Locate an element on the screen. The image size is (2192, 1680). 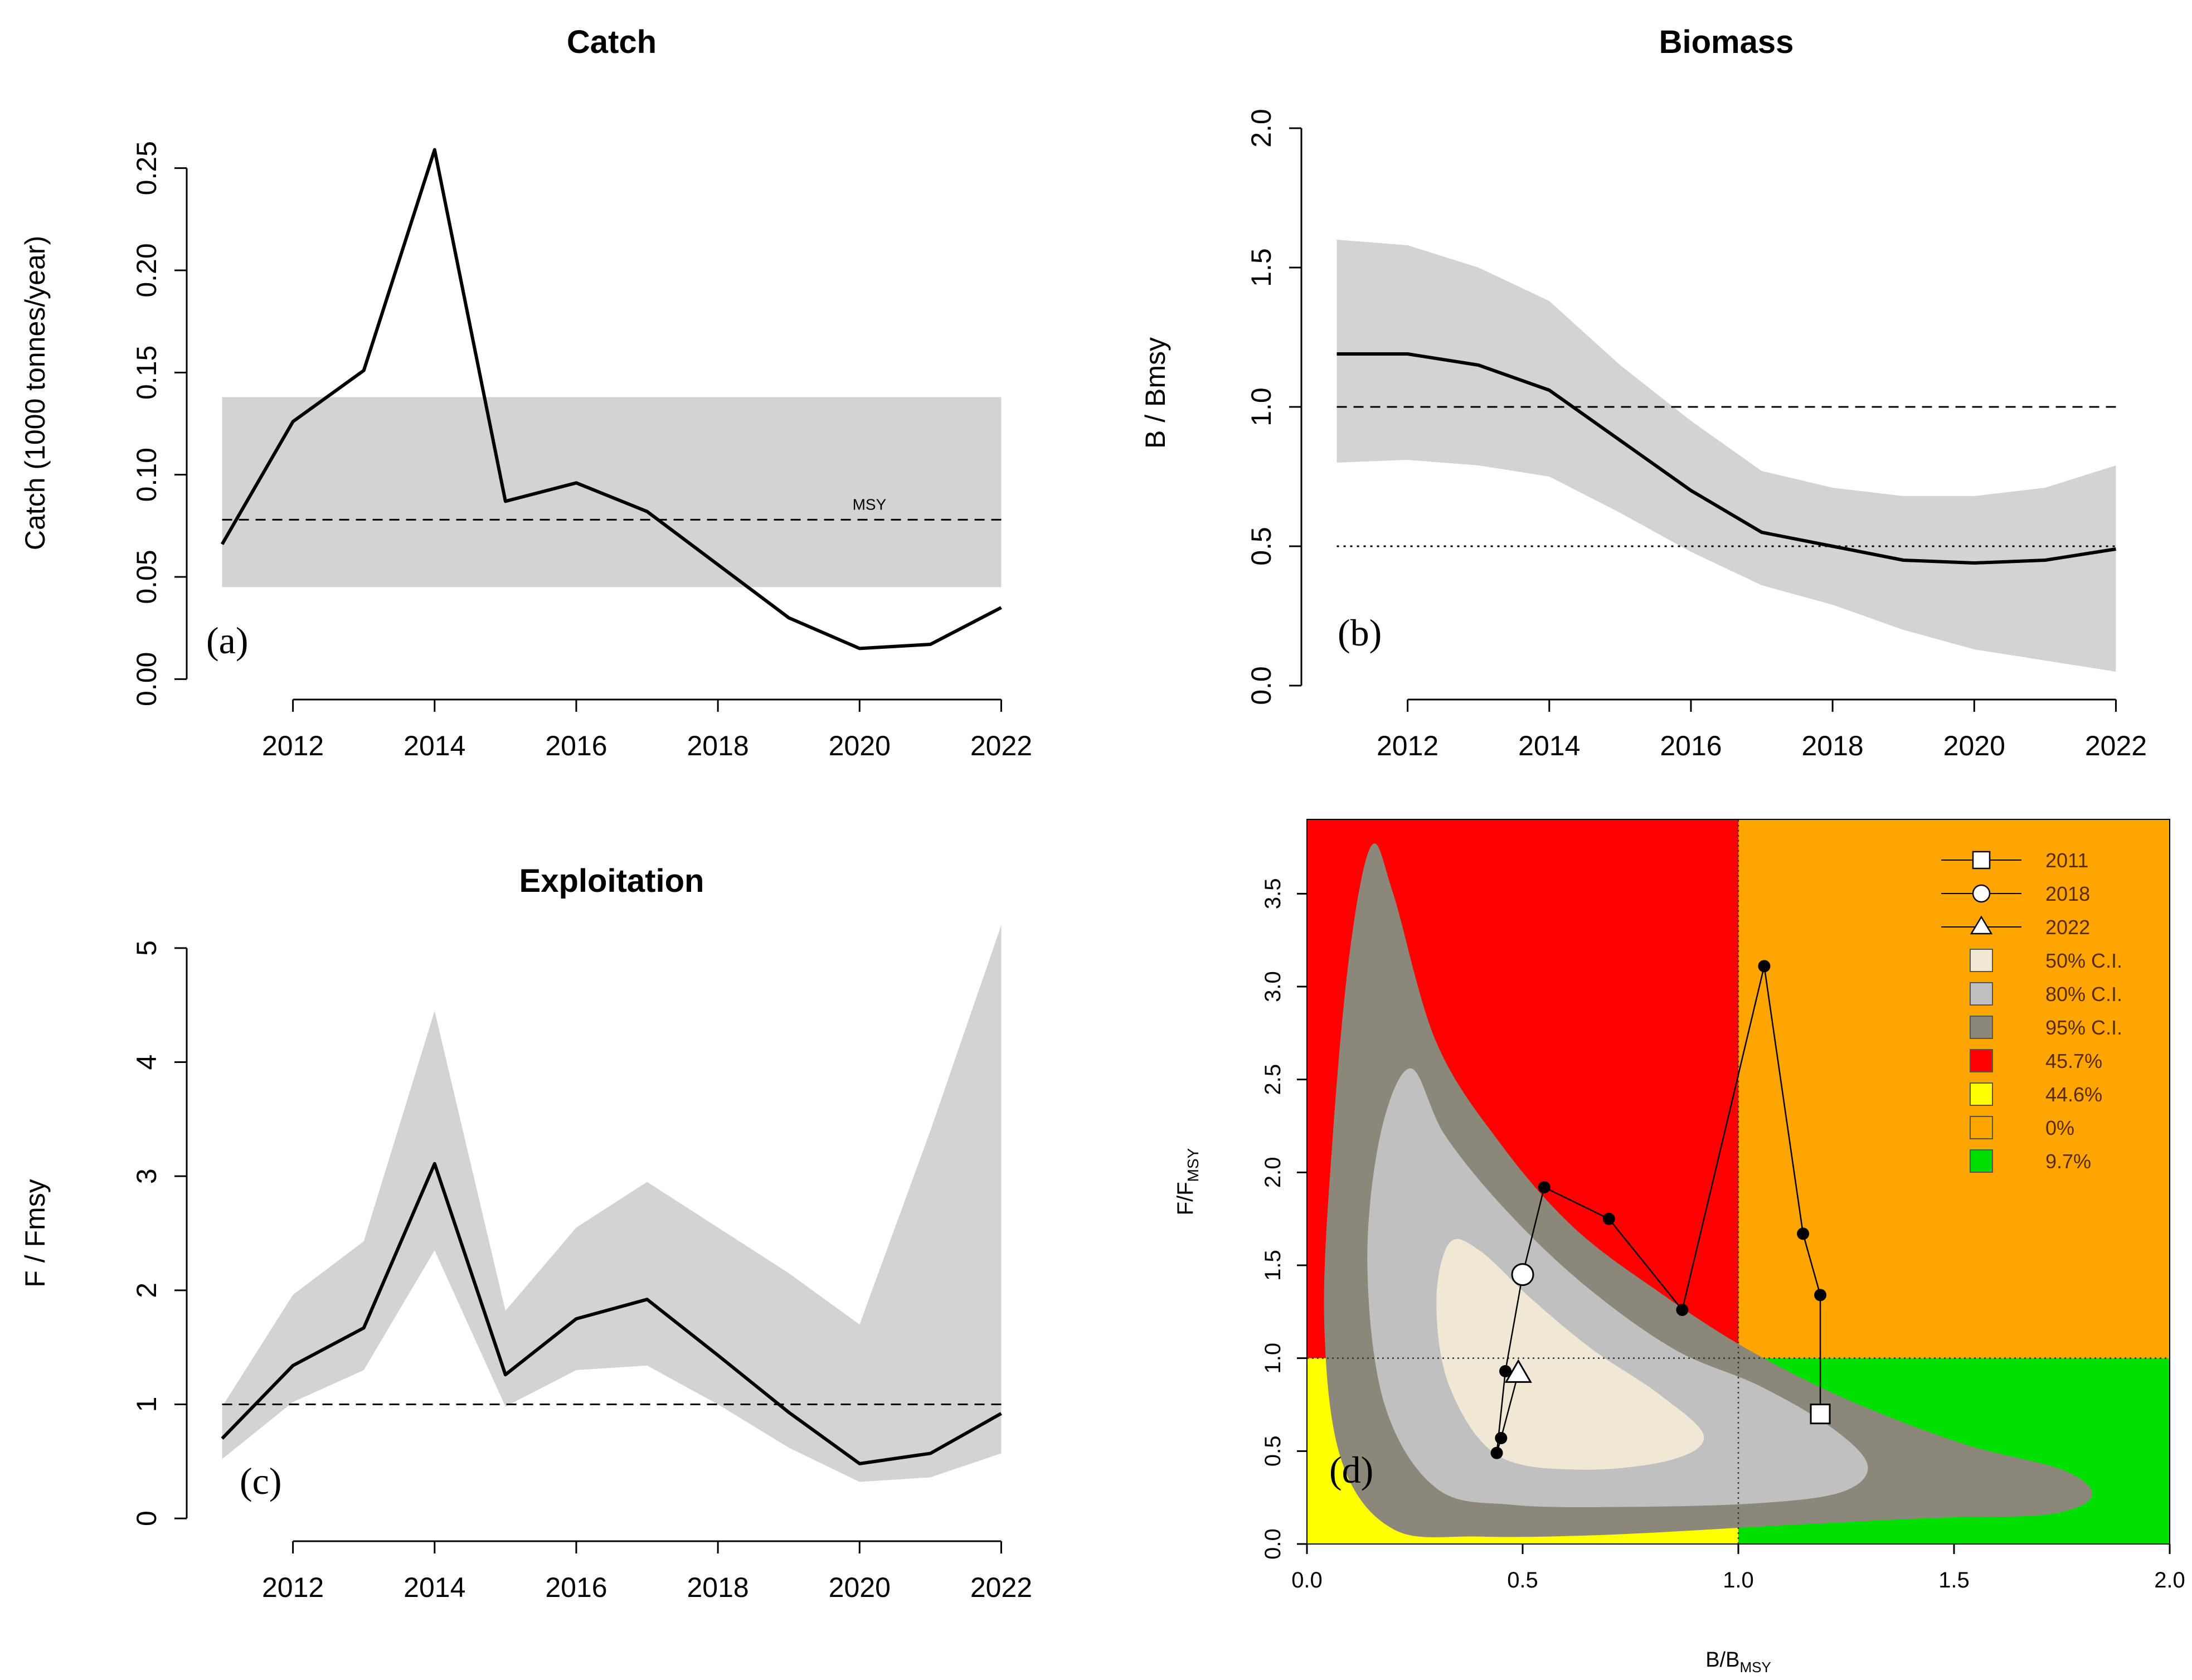
legend-triangle-marker is located at coordinates (1981, 925).